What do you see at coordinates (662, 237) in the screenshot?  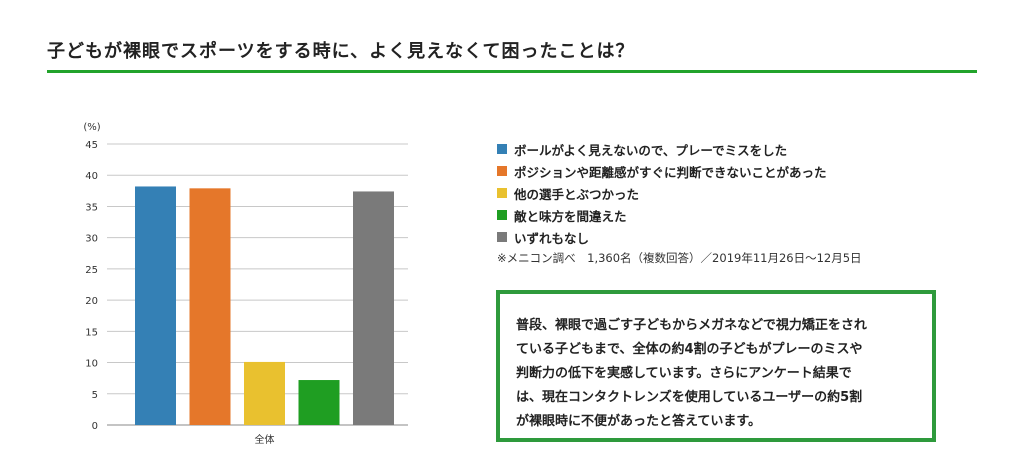 I see `legend-item: いずれもなし` at bounding box center [662, 237].